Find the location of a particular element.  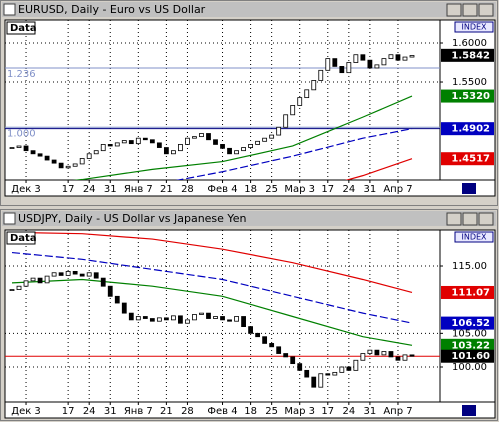

price-tag-label: 1.4902 is located at coordinates (470, 129).